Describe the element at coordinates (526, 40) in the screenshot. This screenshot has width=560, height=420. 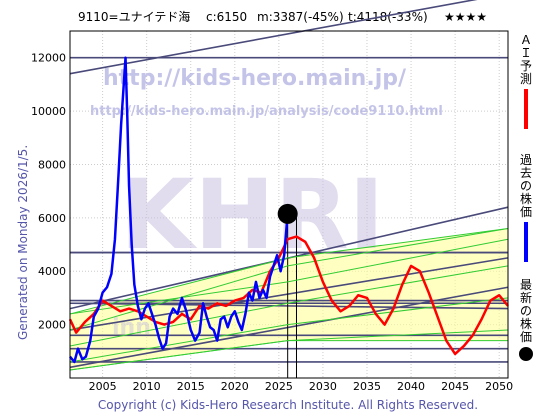
I see `legend-char-0-0: Ａ` at that location.